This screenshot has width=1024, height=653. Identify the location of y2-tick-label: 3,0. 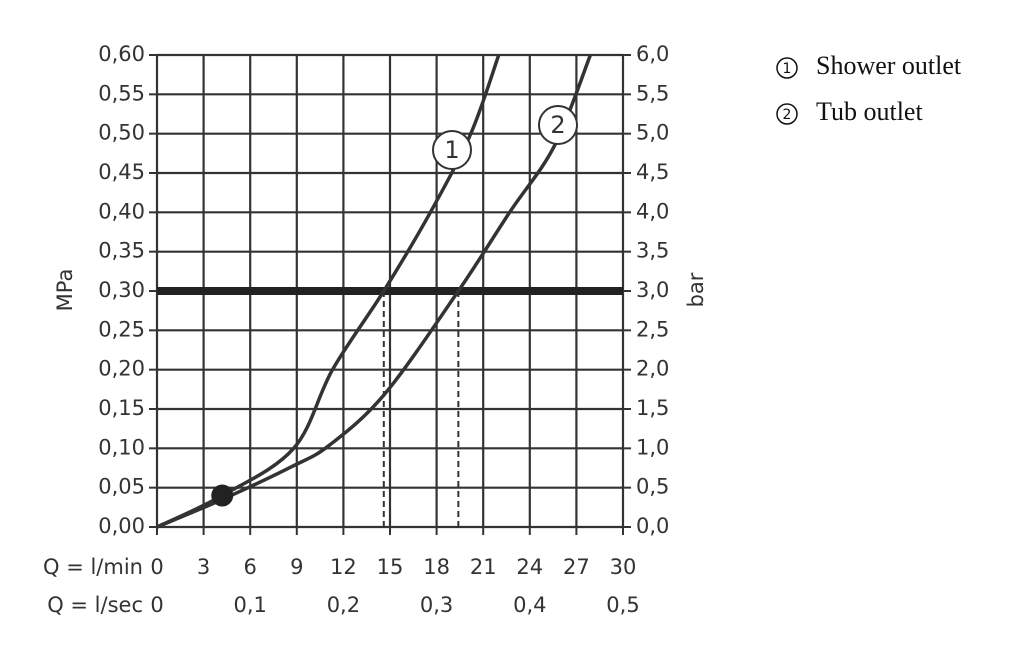
(652, 290).